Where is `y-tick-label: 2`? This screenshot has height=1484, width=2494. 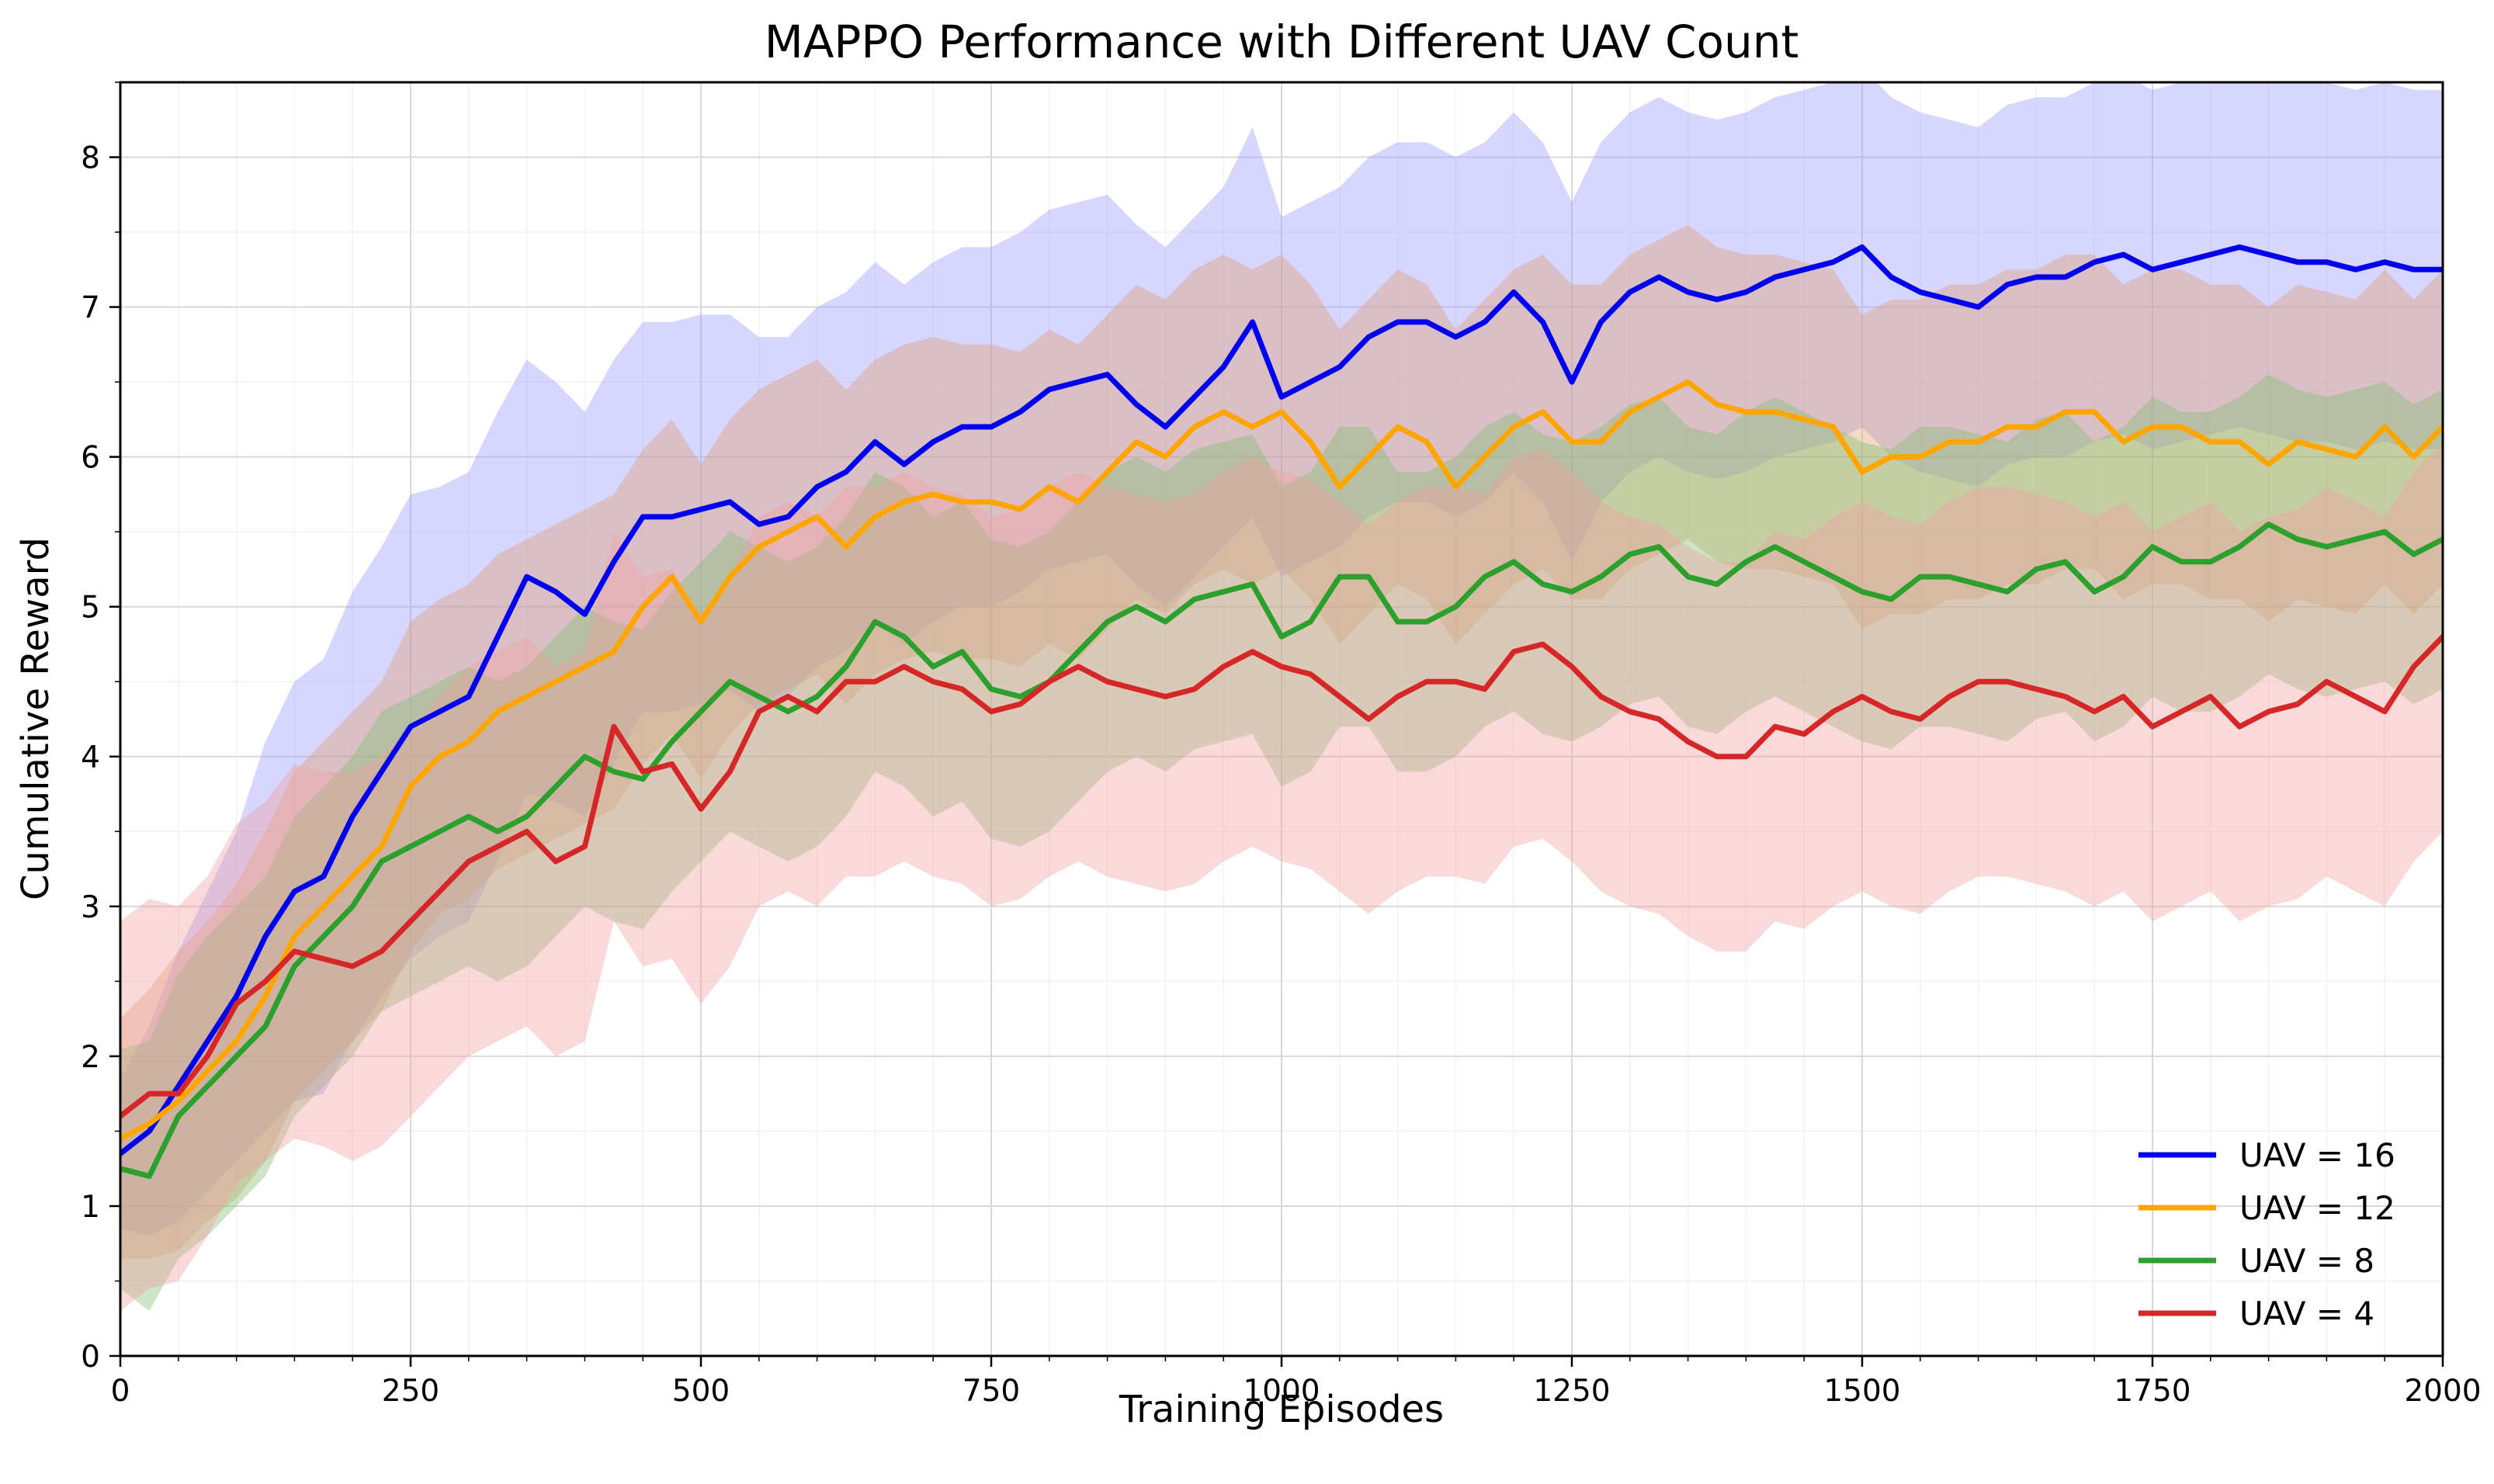 y-tick-label: 2 is located at coordinates (90, 1058).